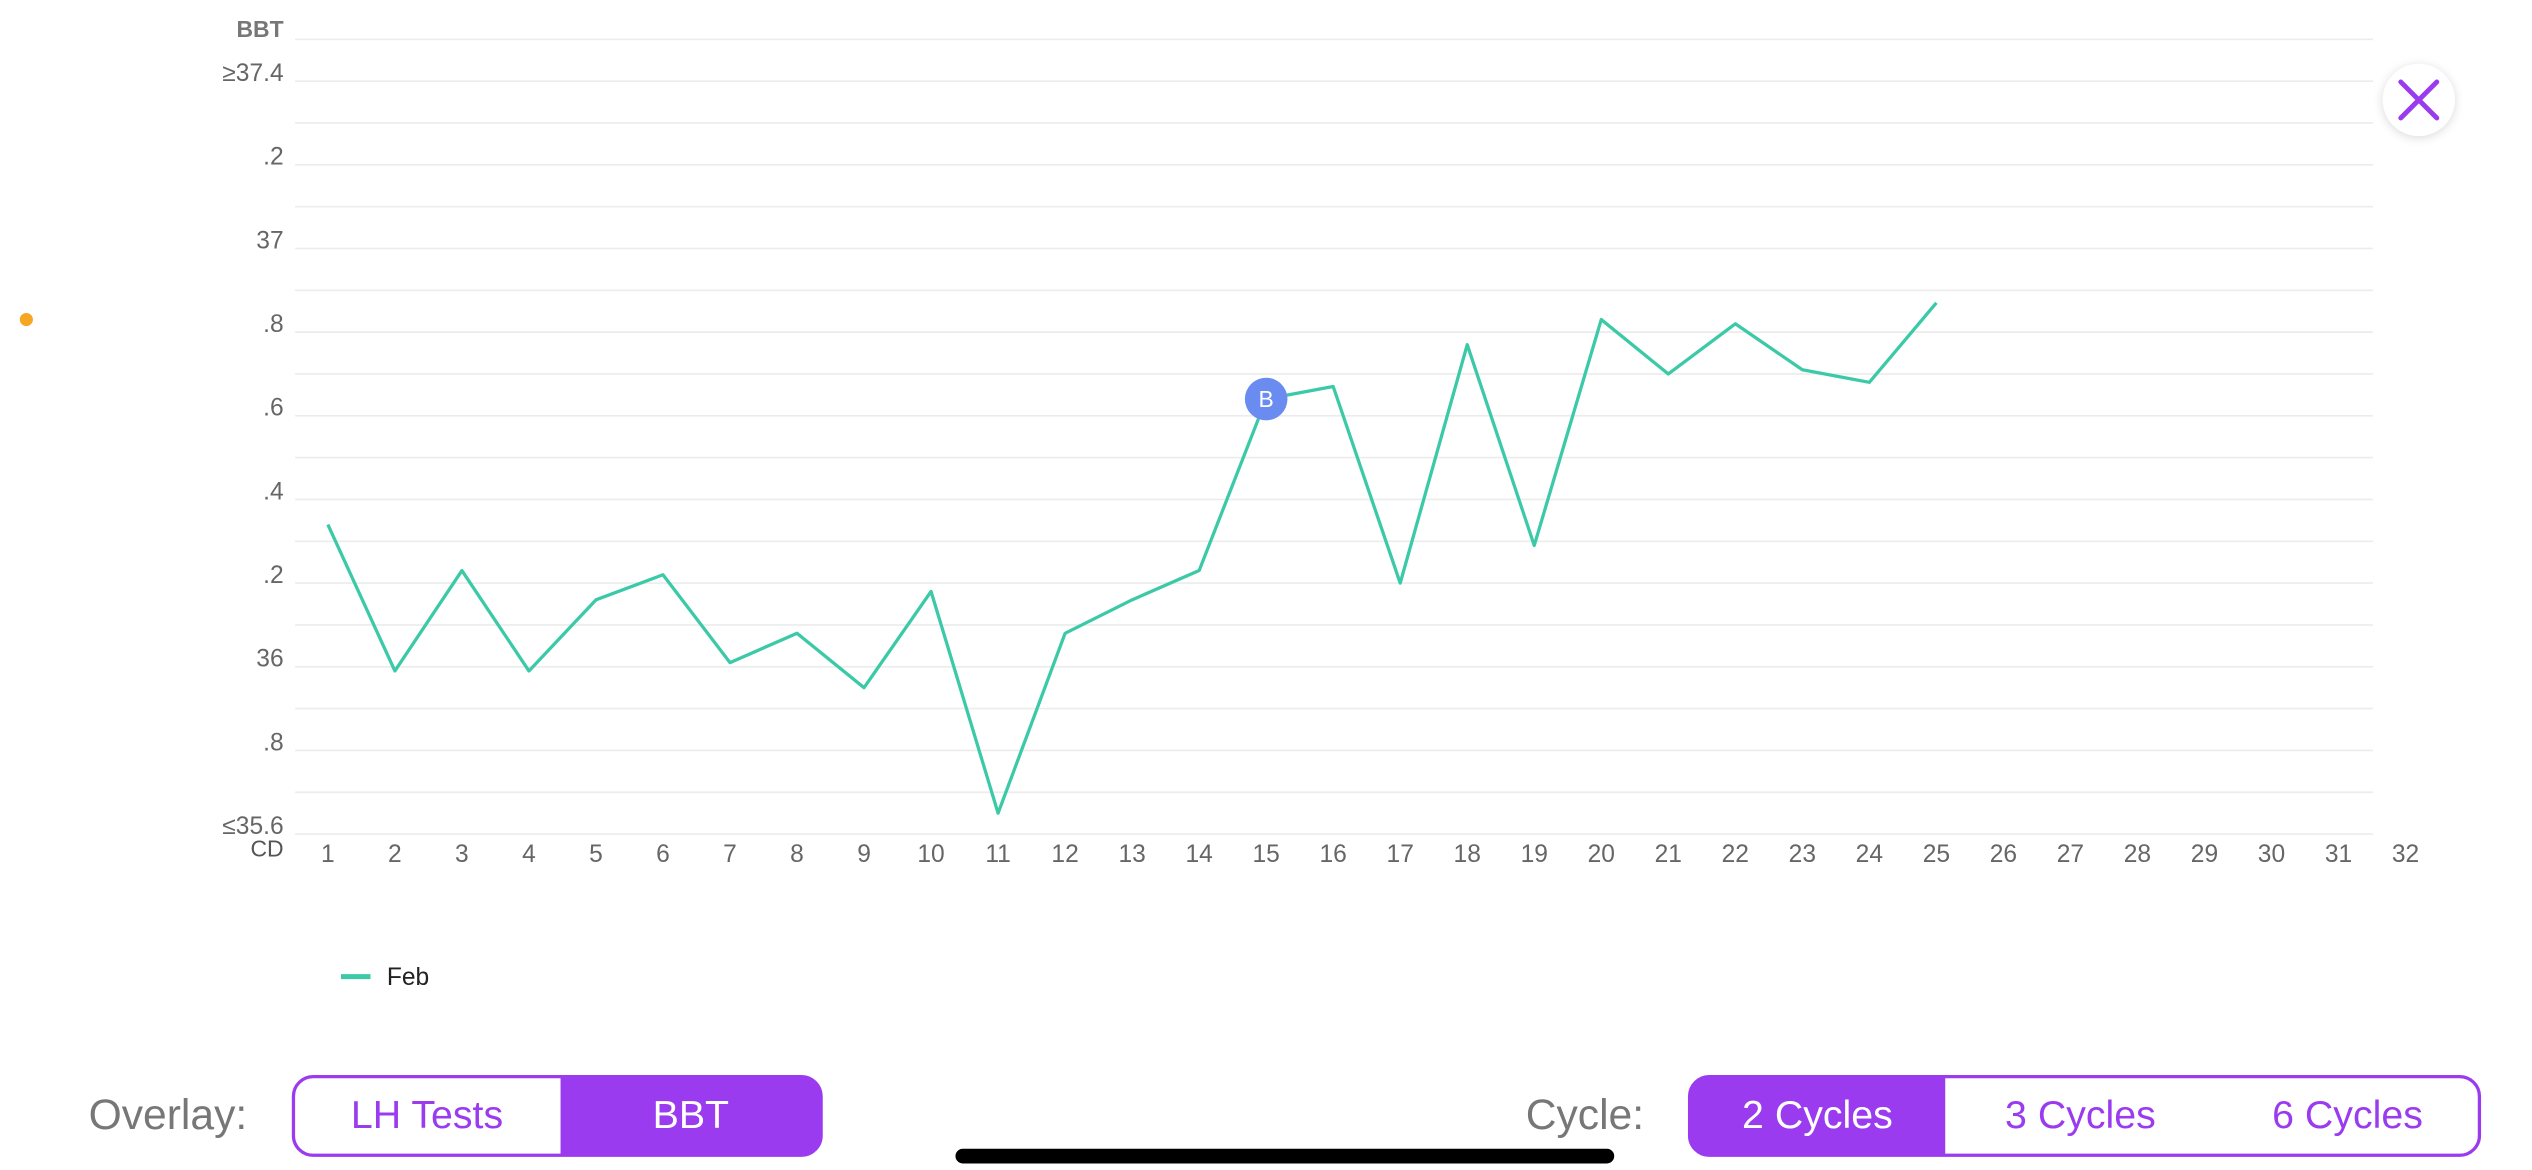 This screenshot has width=2532, height=1170. Describe the element at coordinates (1585, 1115) in the screenshot. I see `cycle-label: Cycle:` at that location.